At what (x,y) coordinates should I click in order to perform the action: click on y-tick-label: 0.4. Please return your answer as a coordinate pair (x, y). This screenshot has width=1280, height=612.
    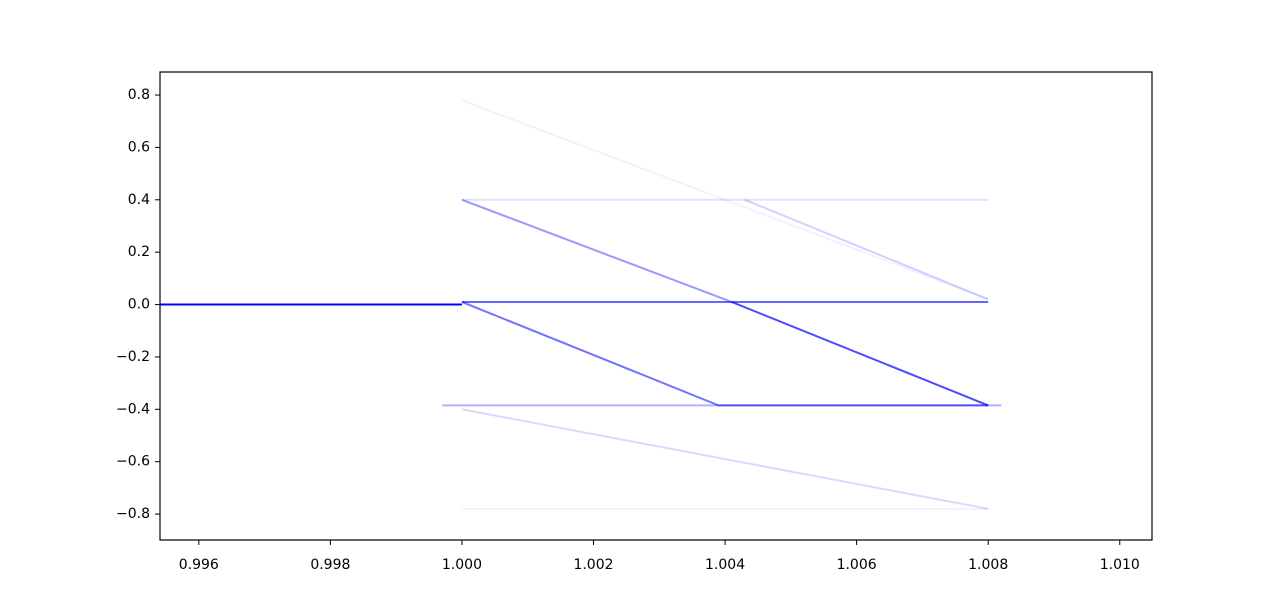
    Looking at the image, I should click on (139, 200).